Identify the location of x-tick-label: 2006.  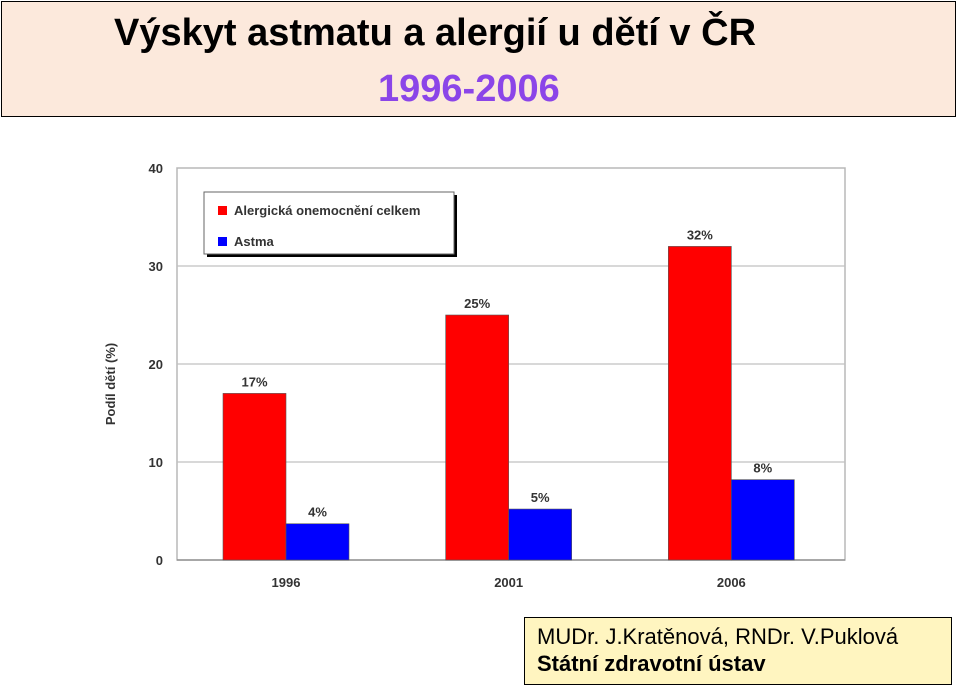
(731, 582).